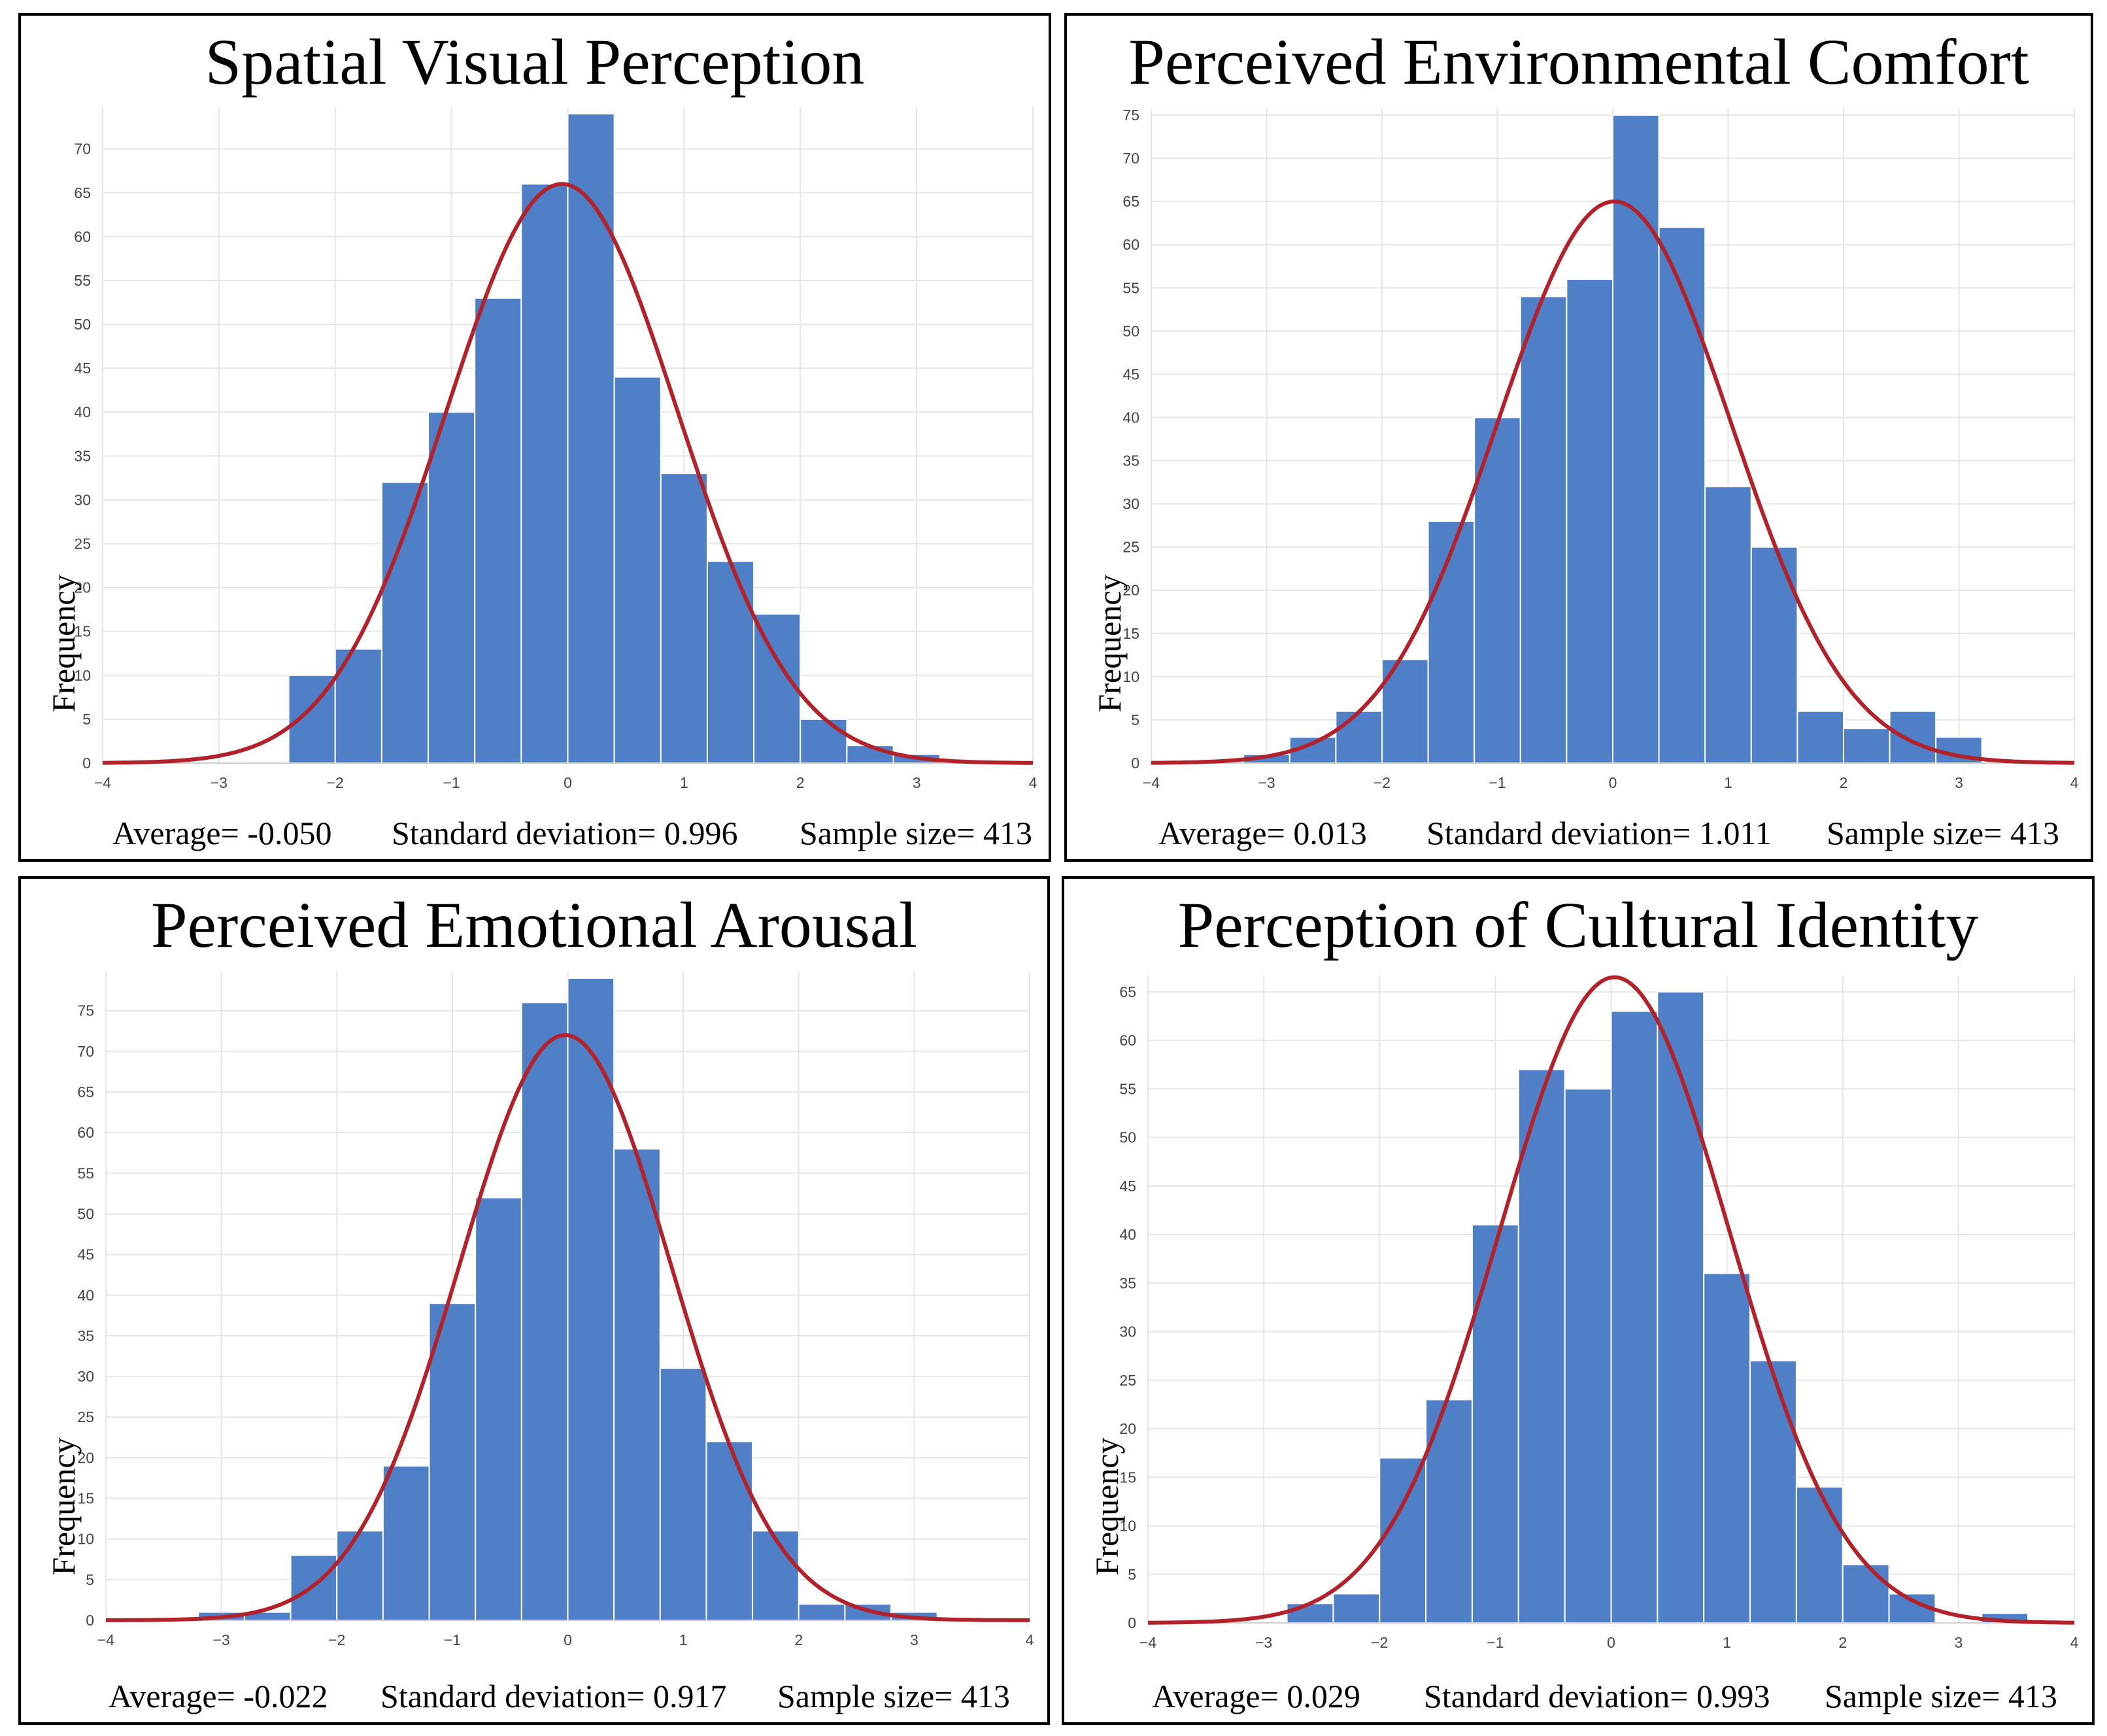  What do you see at coordinates (1959, 783) in the screenshot?
I see `x-tick-label: 3` at bounding box center [1959, 783].